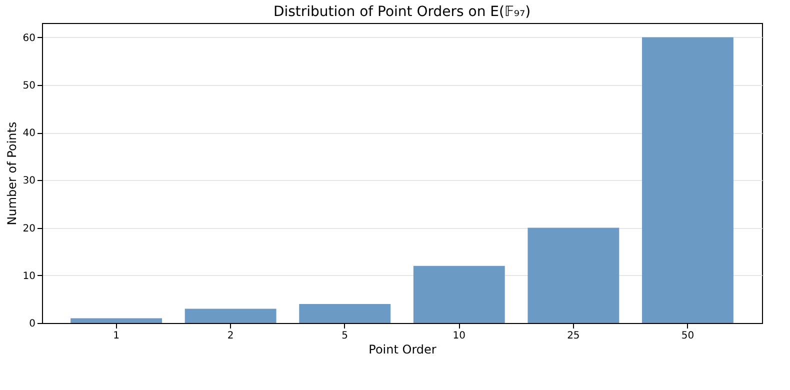  I want to click on x-tick-label: 25, so click(573, 336).